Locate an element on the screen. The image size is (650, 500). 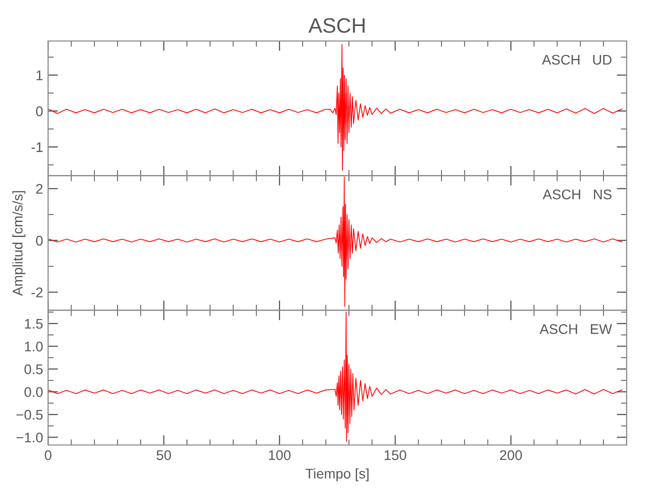
annotation: ASCH NS is located at coordinates (577, 195).